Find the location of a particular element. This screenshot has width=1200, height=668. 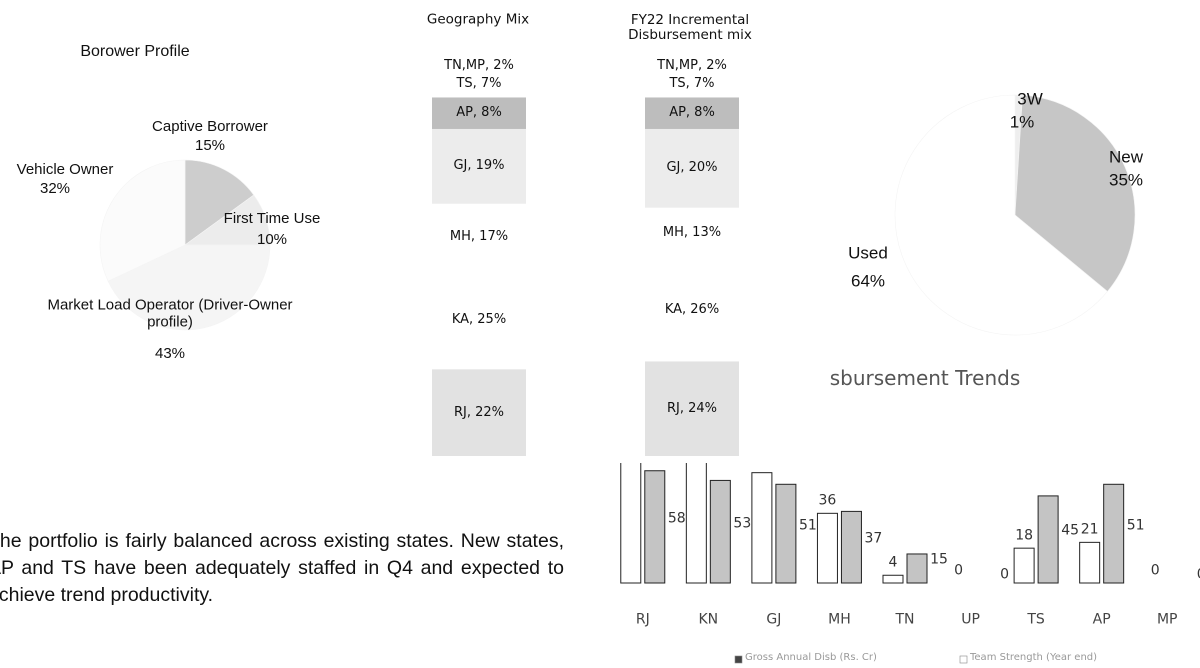

pie-value-label: 1% is located at coordinates (1022, 122).